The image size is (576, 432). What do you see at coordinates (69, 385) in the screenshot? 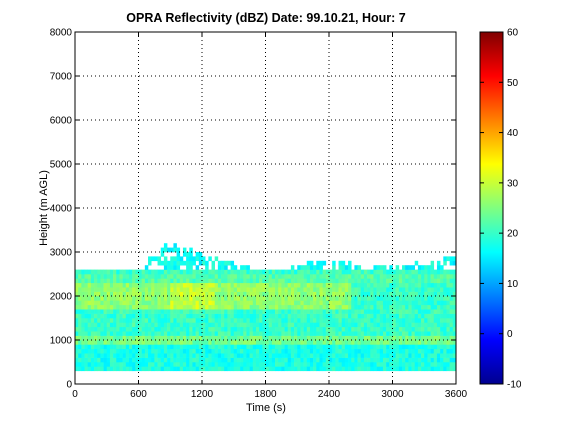
I see `y-tick-label: 0` at bounding box center [69, 385].